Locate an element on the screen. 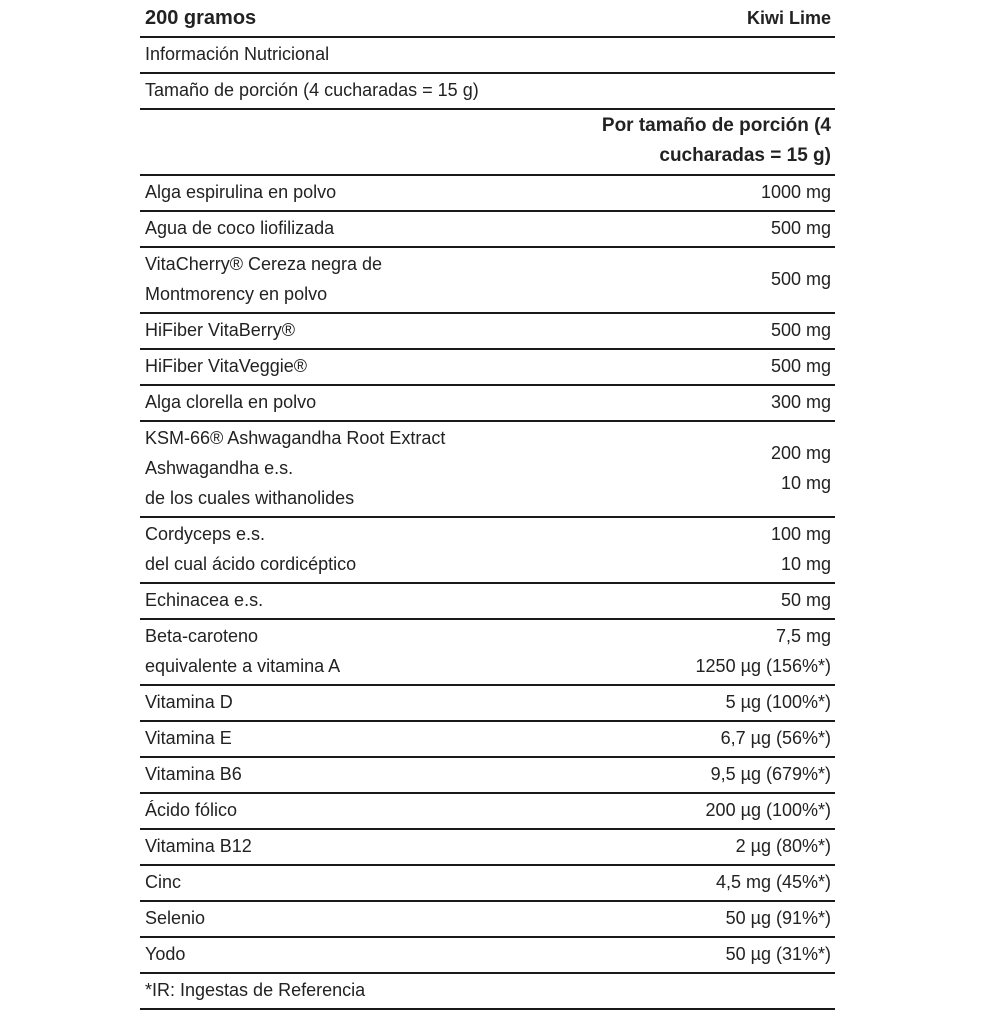 The image size is (1000, 1010). nutrient-name-line: Ácido fólico is located at coordinates (191, 810).